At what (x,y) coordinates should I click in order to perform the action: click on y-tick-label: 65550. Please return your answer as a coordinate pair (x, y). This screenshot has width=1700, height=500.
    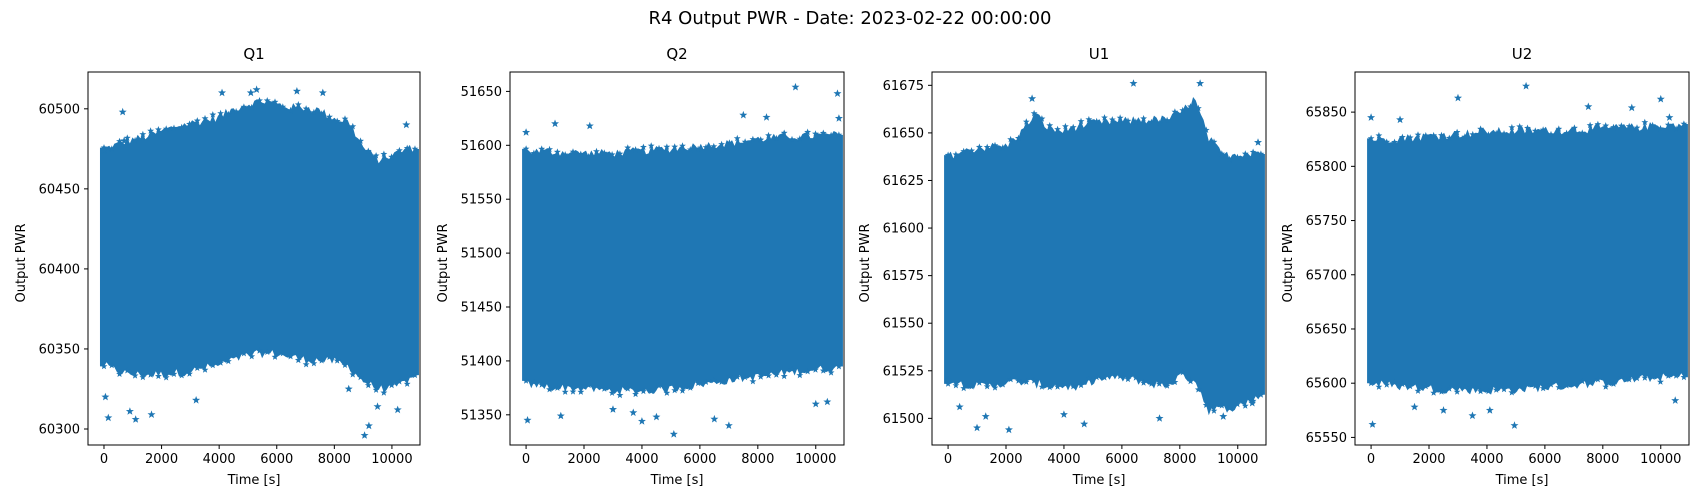
    Looking at the image, I should click on (1326, 438).